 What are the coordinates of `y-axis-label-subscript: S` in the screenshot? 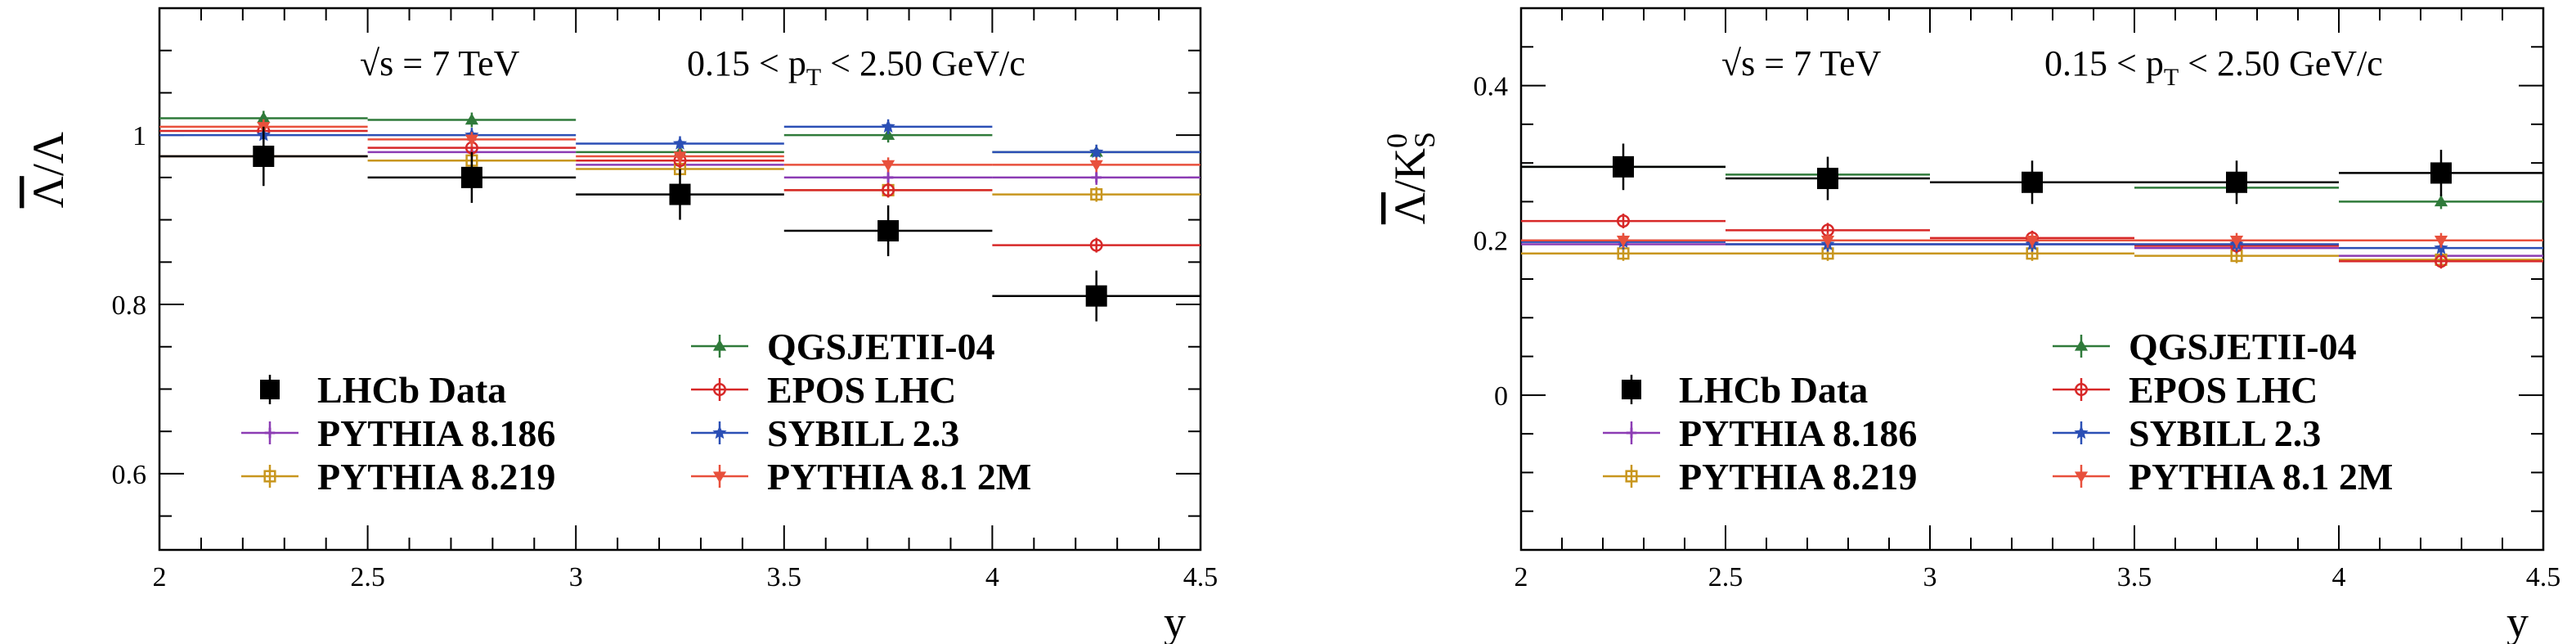 It's located at (1424, 140).